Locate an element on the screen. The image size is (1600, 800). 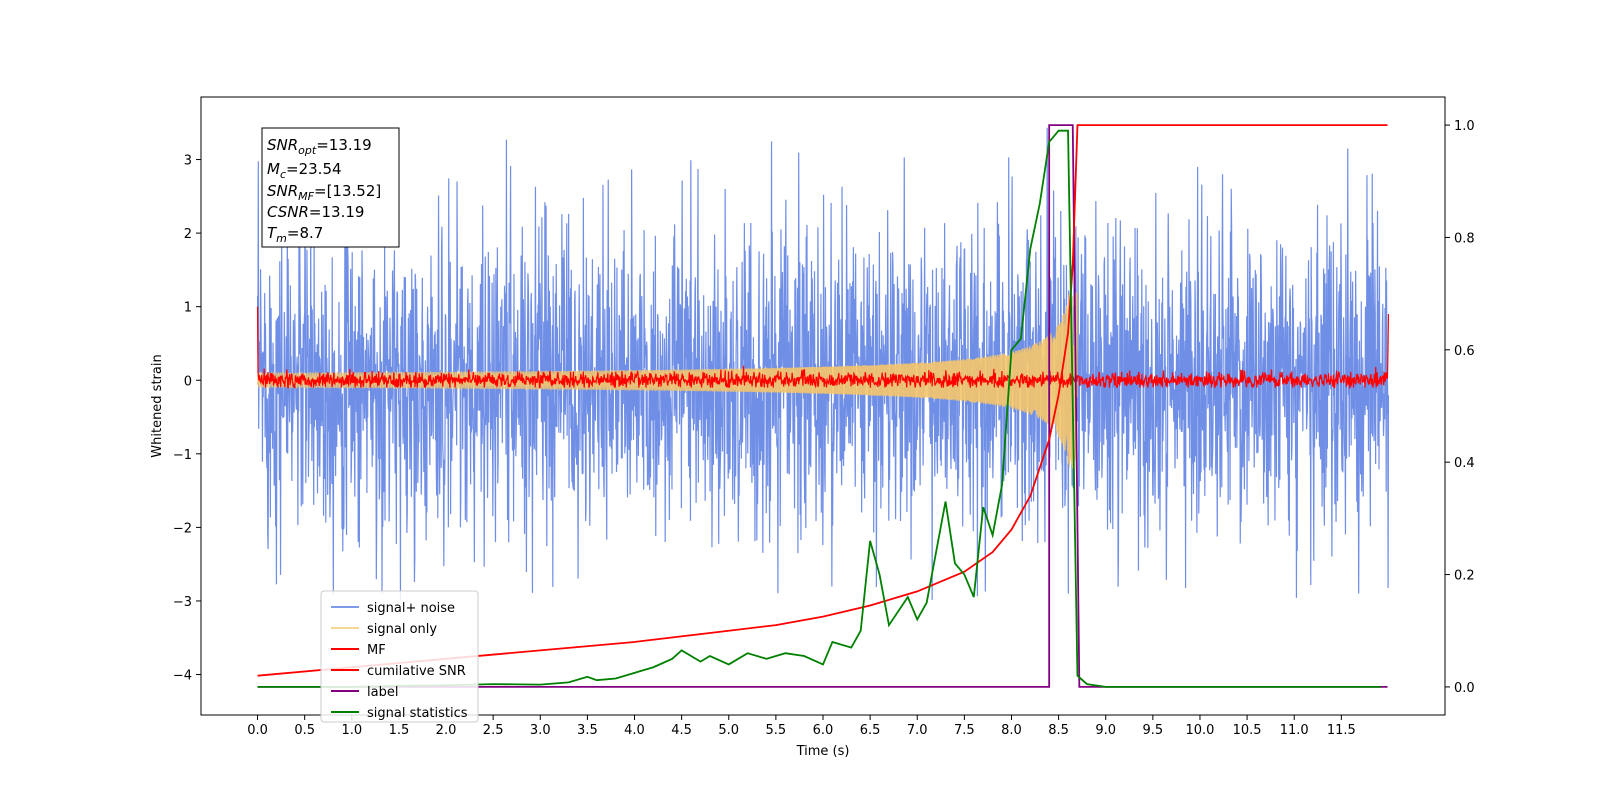
x-tick-label: 9.5 is located at coordinates (1153, 730).